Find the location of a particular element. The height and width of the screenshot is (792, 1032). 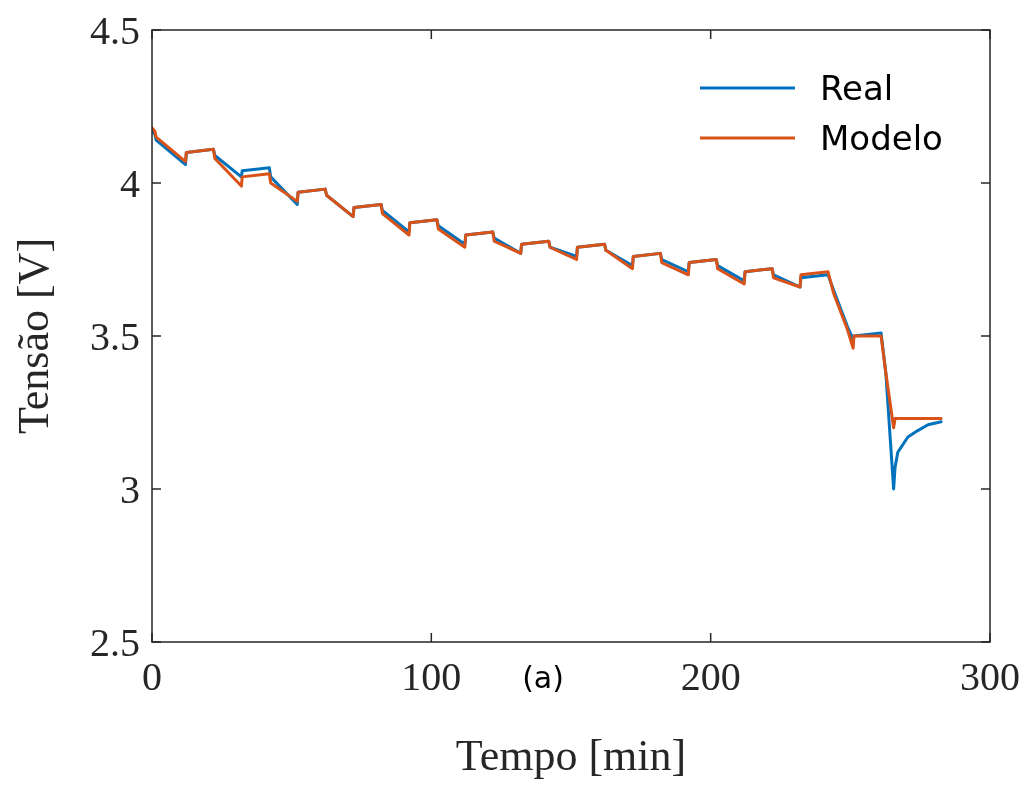

x-axis-title: Tempo [min] is located at coordinates (571, 755).